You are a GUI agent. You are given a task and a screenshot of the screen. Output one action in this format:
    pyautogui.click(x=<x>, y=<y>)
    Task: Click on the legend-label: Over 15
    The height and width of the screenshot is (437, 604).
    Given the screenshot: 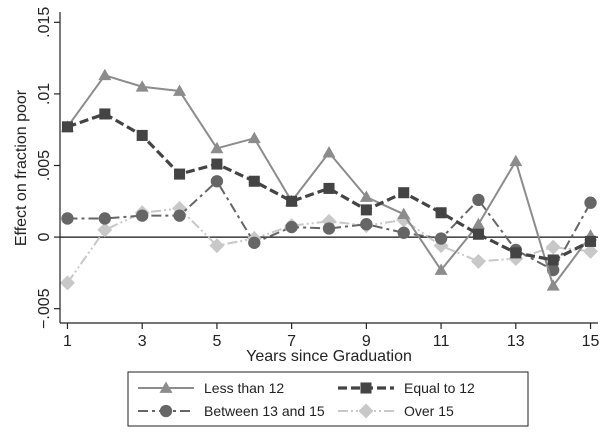 What is the action you would take?
    pyautogui.click(x=429, y=411)
    